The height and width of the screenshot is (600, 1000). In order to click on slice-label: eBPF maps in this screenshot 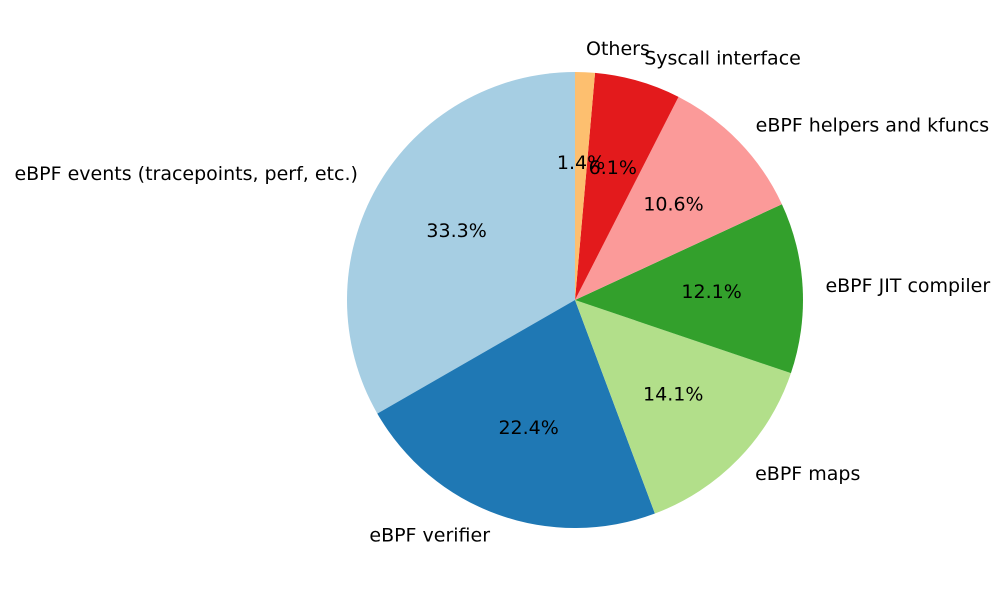, I will do `click(807, 474)`.